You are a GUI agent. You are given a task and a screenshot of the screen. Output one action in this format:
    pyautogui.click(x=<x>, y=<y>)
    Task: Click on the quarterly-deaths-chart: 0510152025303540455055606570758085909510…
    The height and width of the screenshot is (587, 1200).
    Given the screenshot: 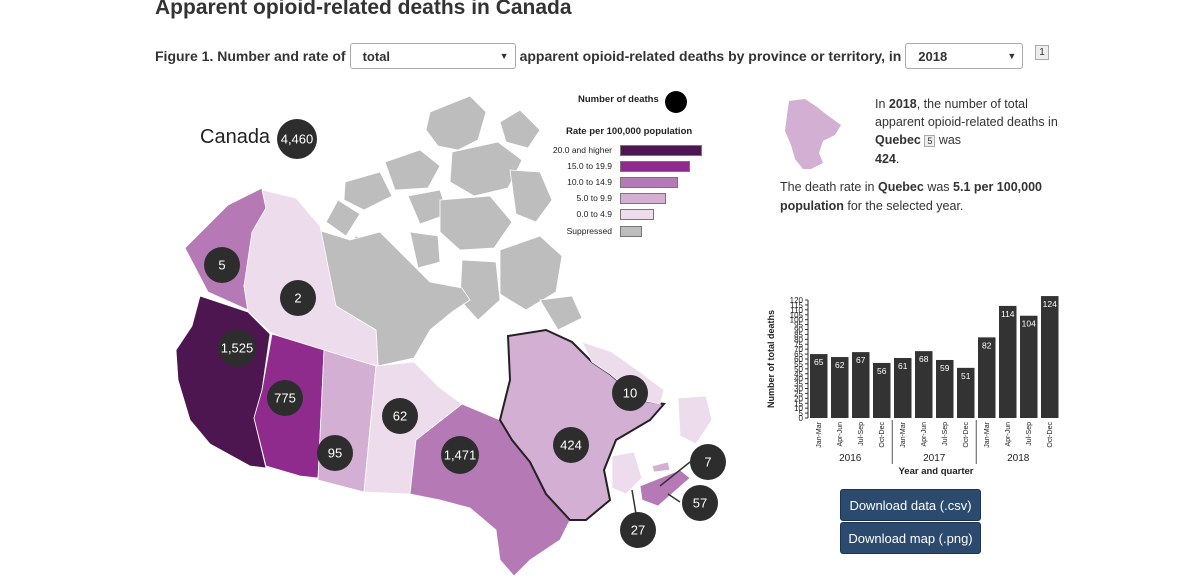 What is the action you would take?
    pyautogui.click(x=912, y=386)
    